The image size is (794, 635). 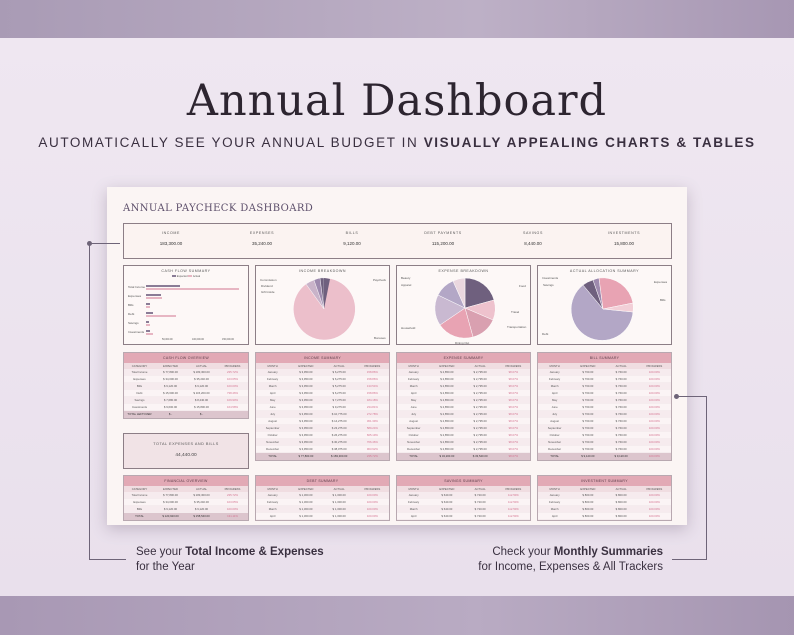 What do you see at coordinates (201, 516) in the screenshot?
I see `cell-actual: $ 158,540.00` at bounding box center [201, 516].